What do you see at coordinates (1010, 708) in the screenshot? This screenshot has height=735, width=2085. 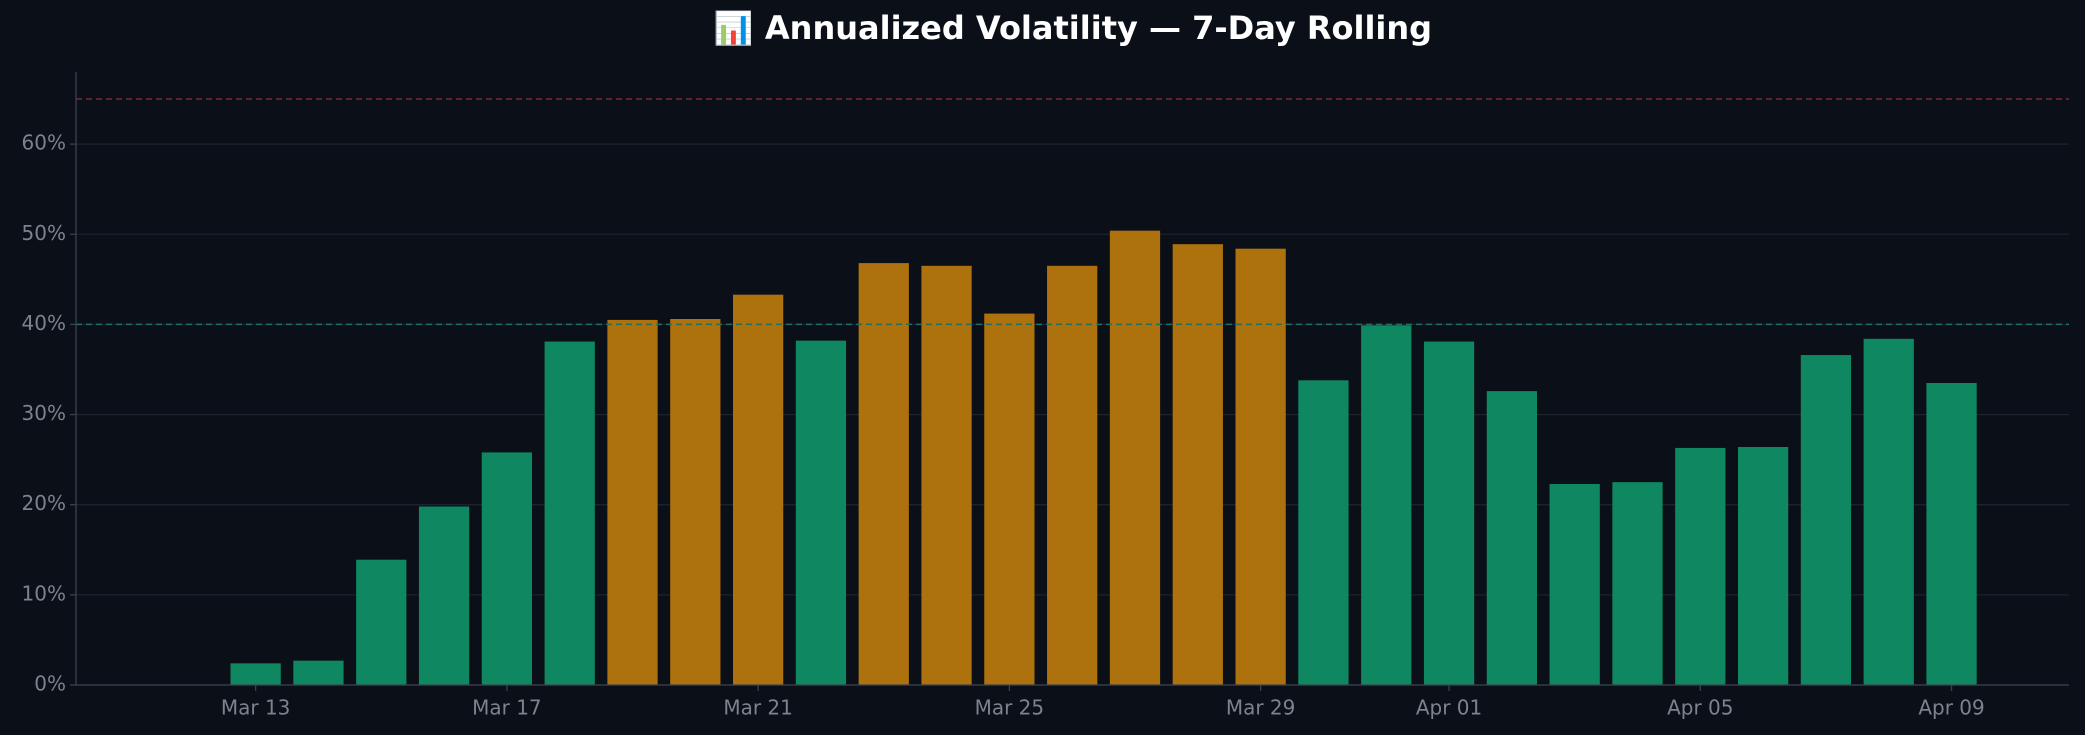 I see `x-tick-label: Mar 25` at bounding box center [1010, 708].